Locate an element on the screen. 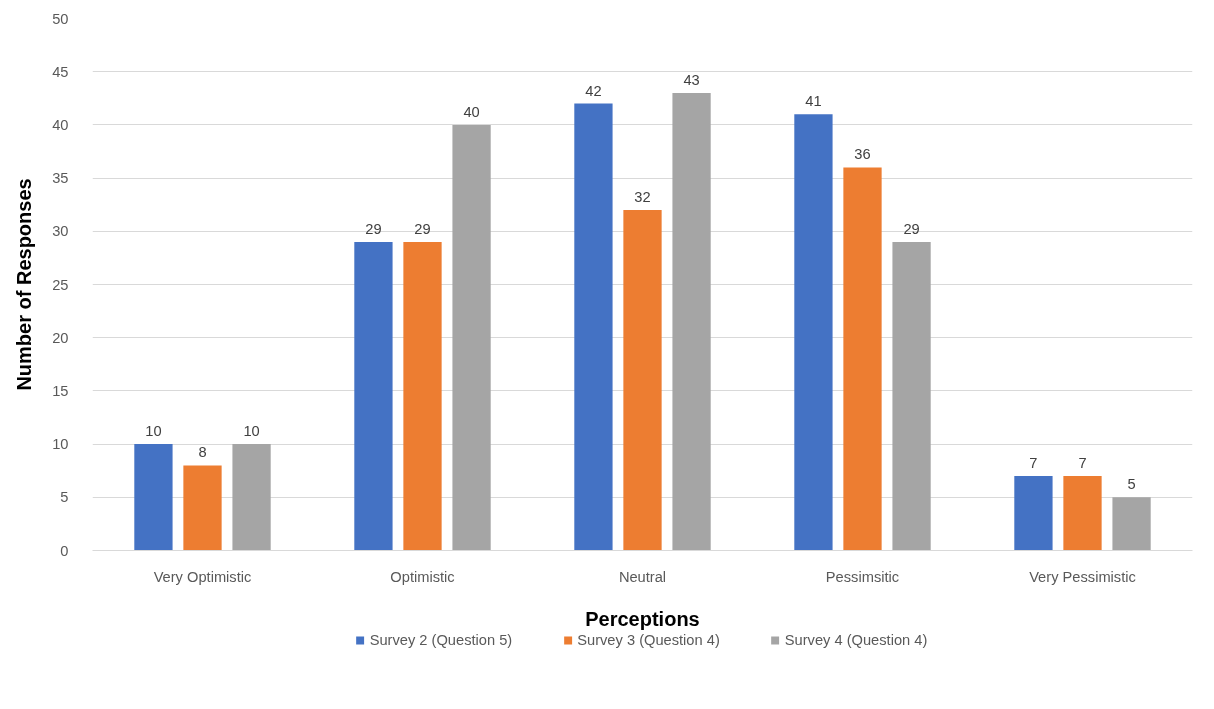 The image size is (1214, 709). y-tick-label: 20 is located at coordinates (60, 337).